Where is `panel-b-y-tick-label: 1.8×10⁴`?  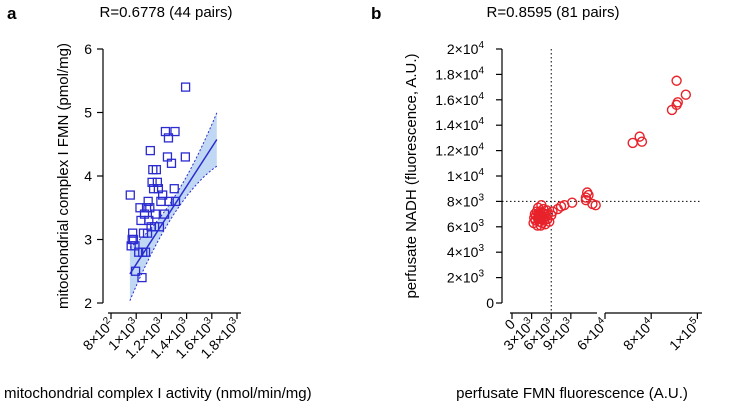 panel-b-y-tick-label: 1.8×10⁴ is located at coordinates (459, 73).